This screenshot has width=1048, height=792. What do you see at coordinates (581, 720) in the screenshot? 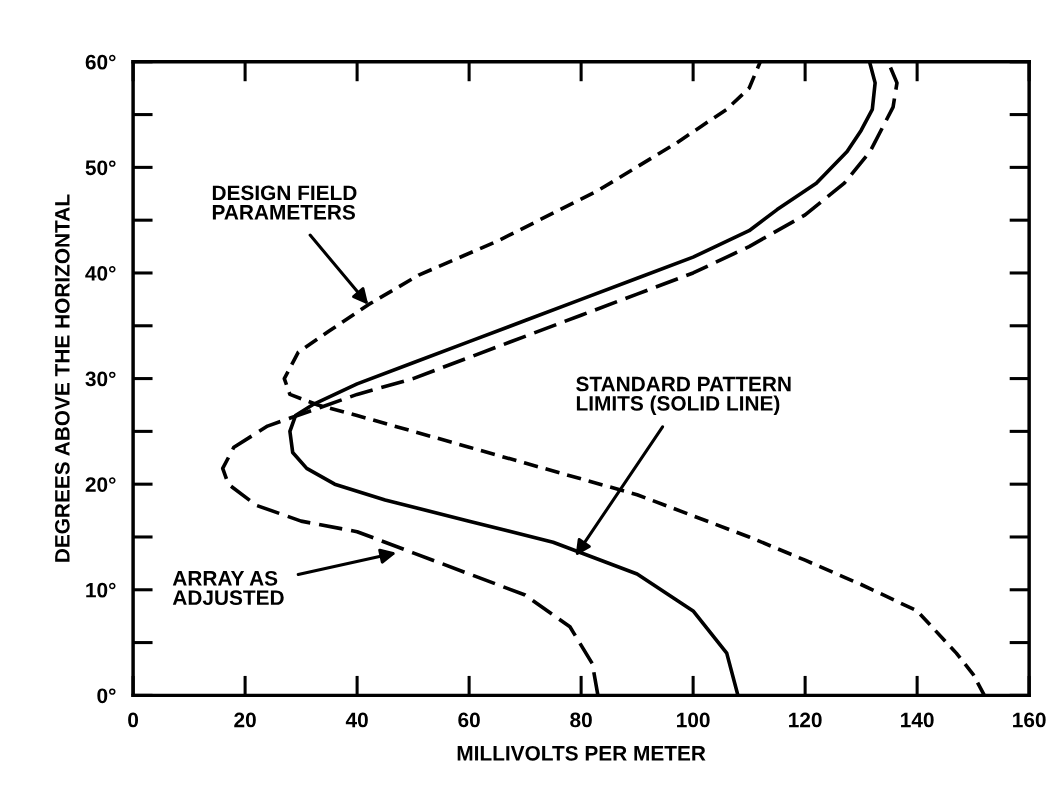
I see `x-tick-label: 80` at bounding box center [581, 720].